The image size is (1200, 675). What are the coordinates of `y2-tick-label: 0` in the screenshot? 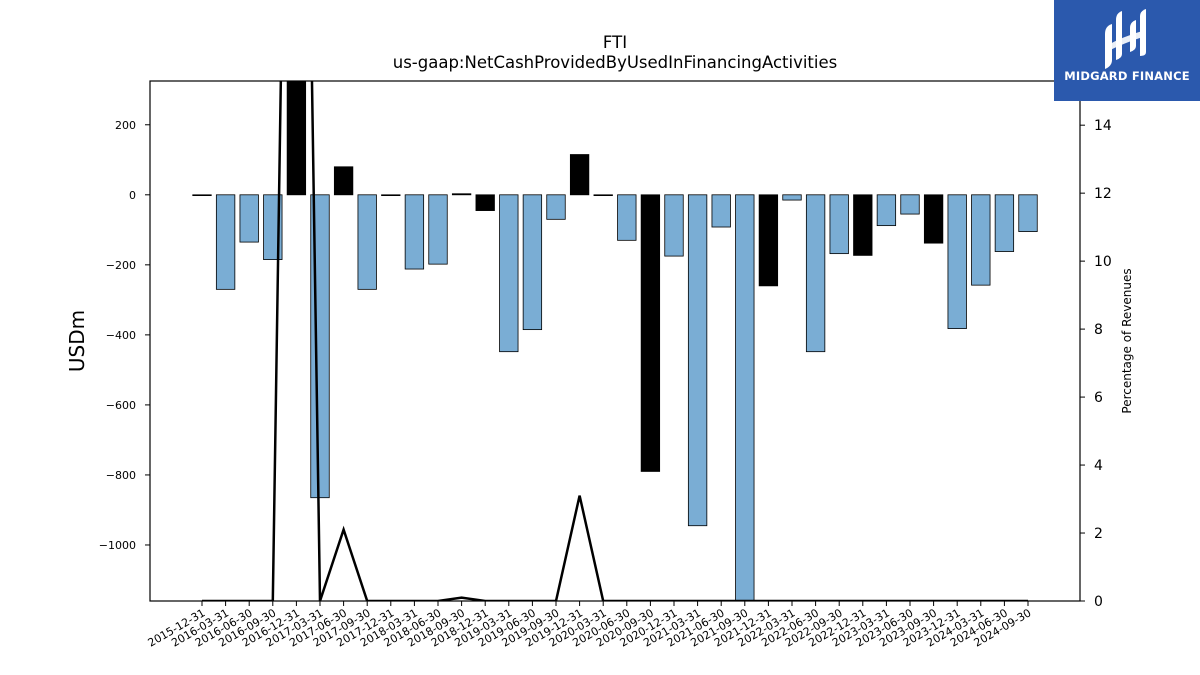 It's located at (1098, 602).